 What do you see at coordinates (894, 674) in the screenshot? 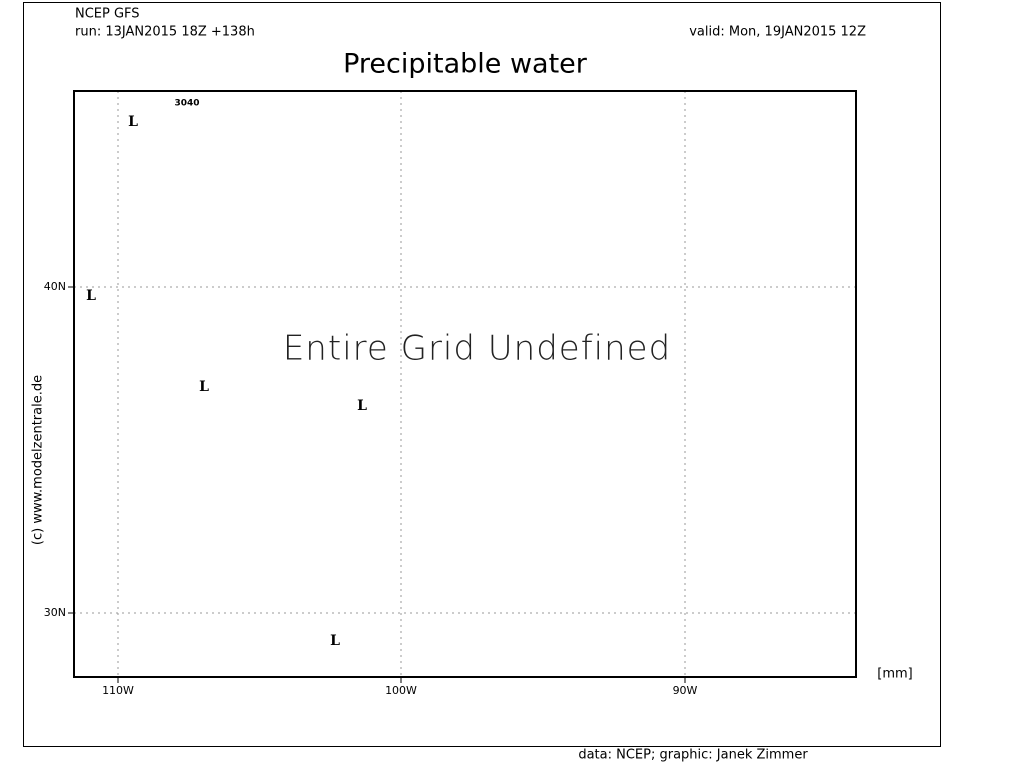
I see `unit-label: [mm]` at bounding box center [894, 674].